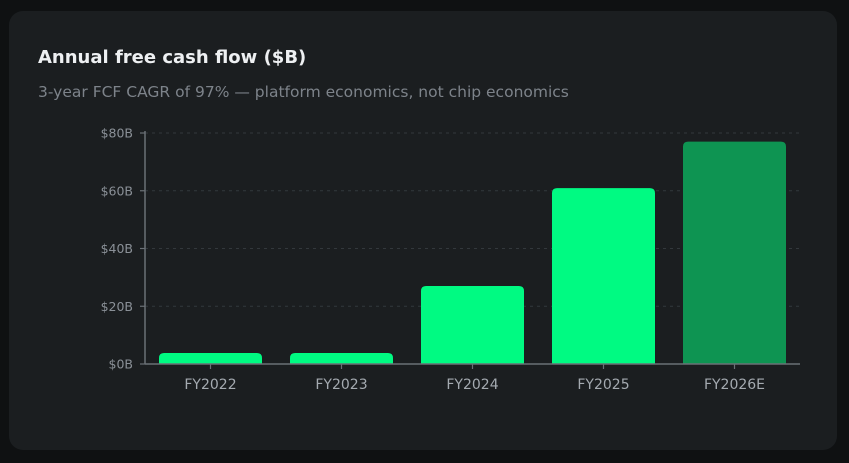 The height and width of the screenshot is (463, 849). Describe the element at coordinates (603, 276) in the screenshot. I see `bar-fy2025` at that location.